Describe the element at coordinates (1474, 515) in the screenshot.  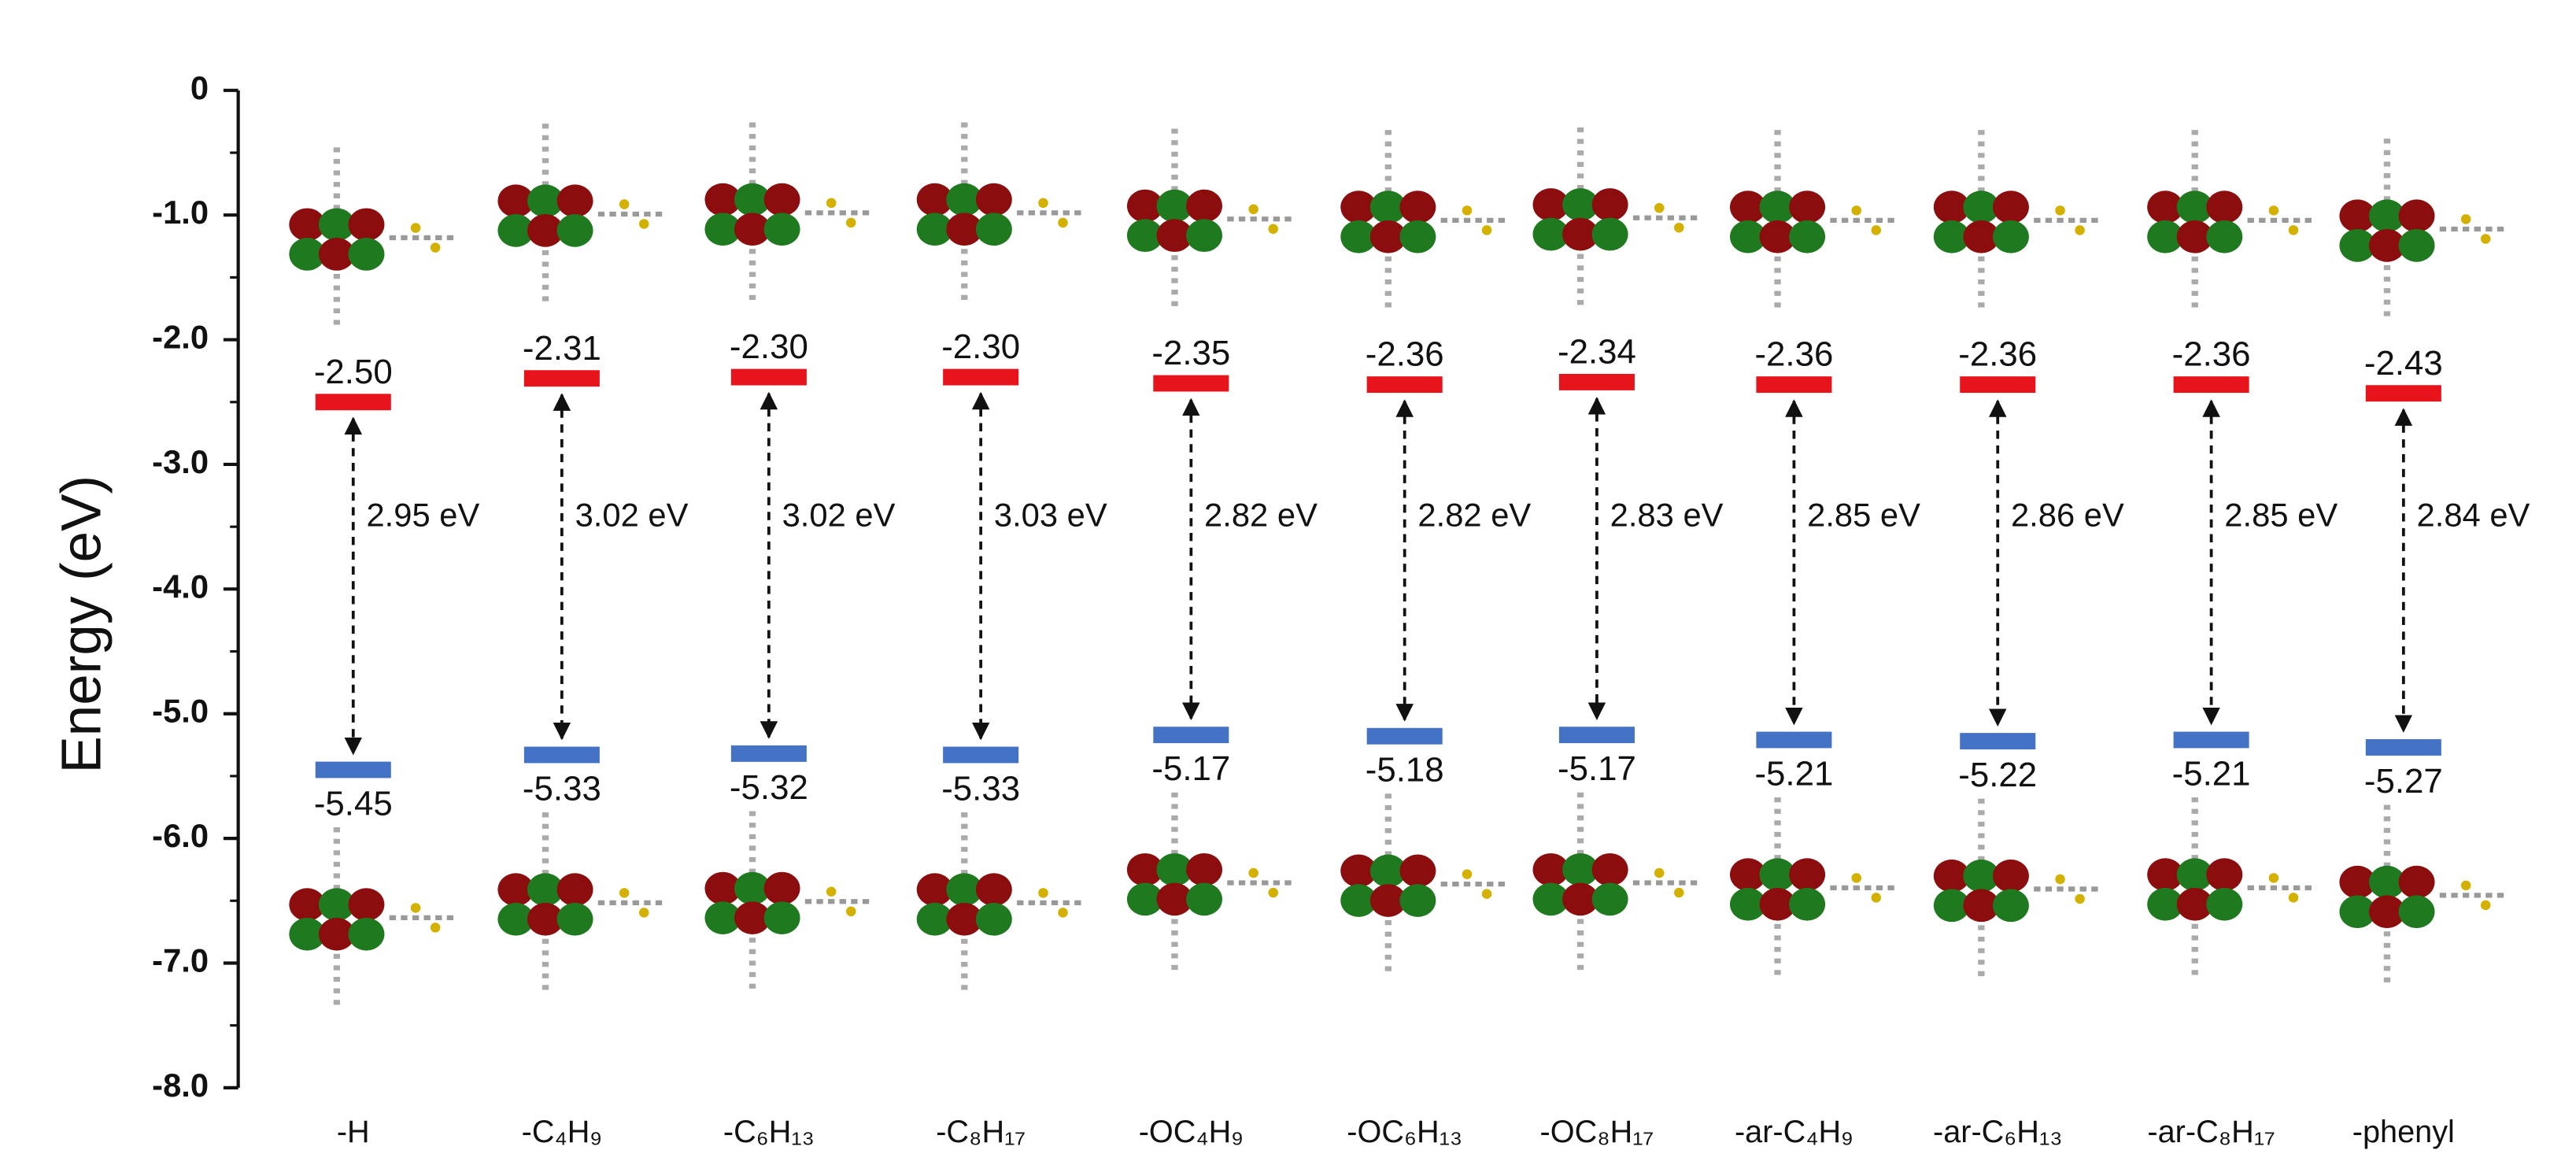
I see `gap-label: 2.82 eV` at that location.